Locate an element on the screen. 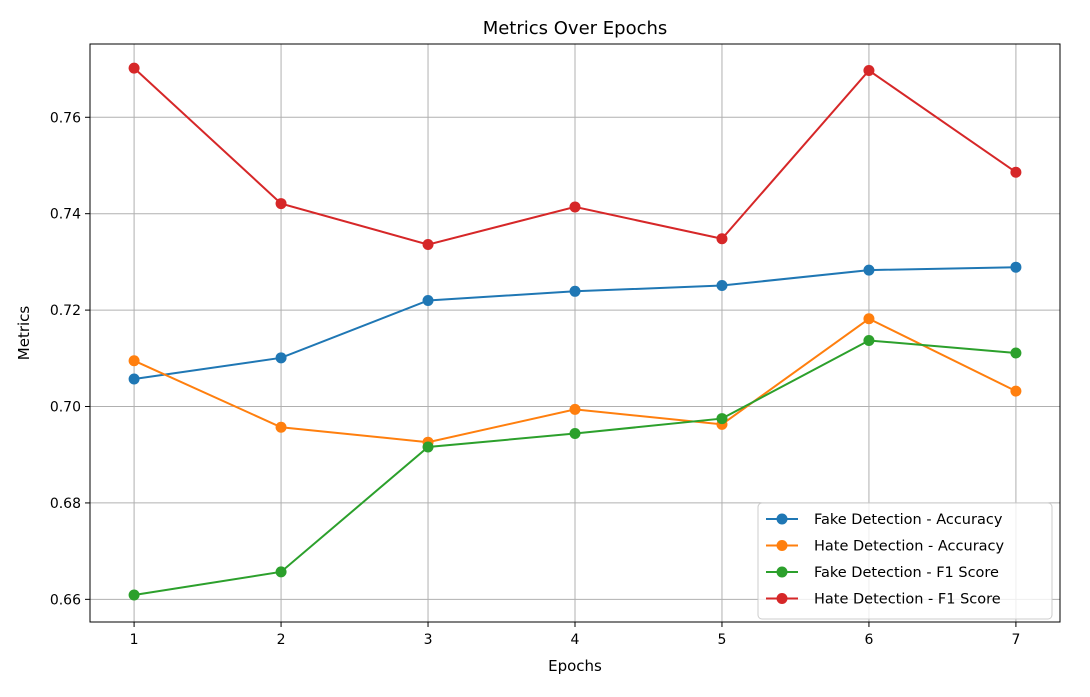  x-tick-label: 2 is located at coordinates (281, 640).